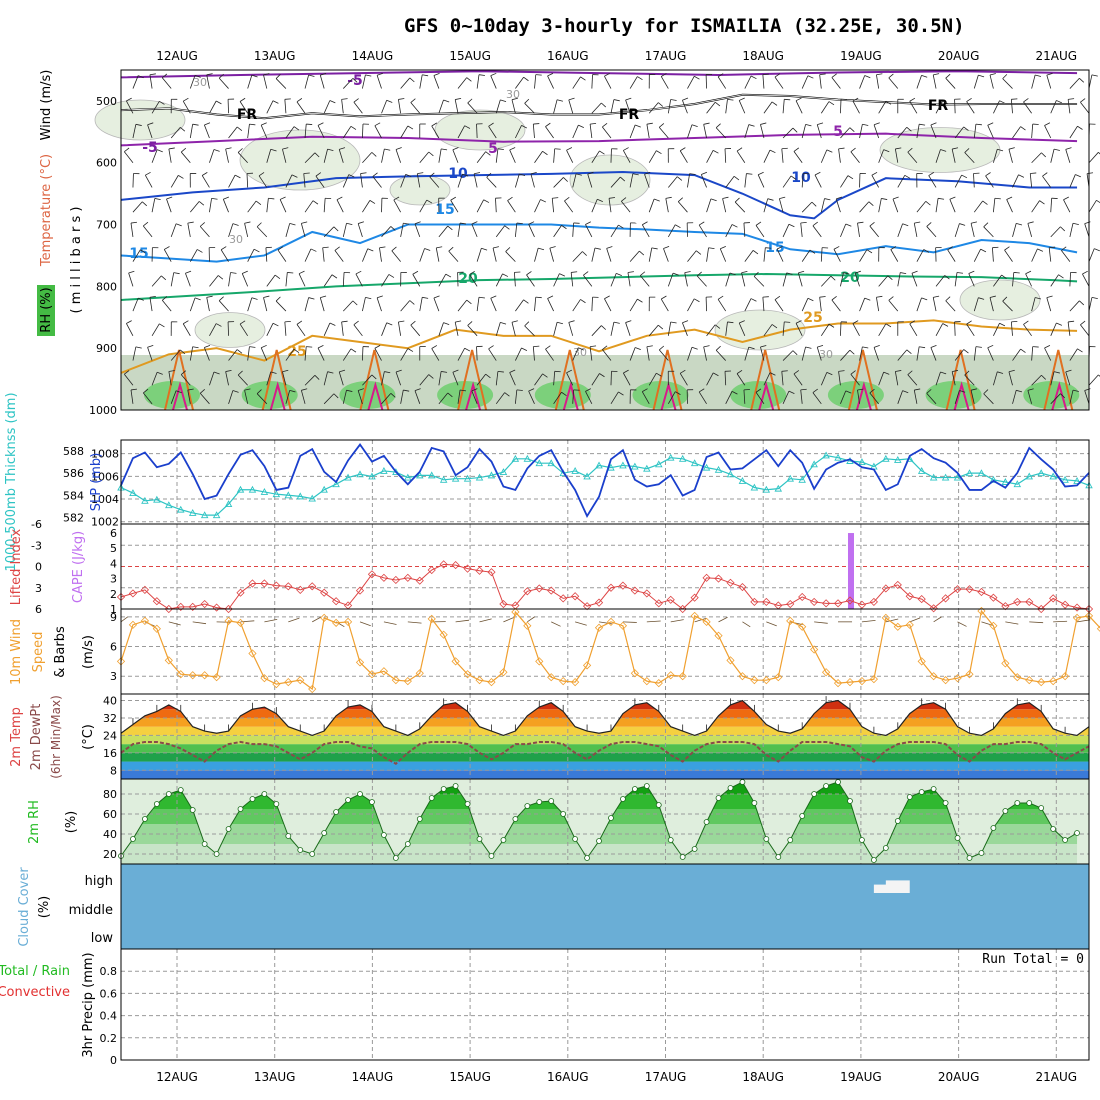  What do you see at coordinates (897, 886) in the screenshot?
I see `high-cloud-block` at bounding box center [897, 886].